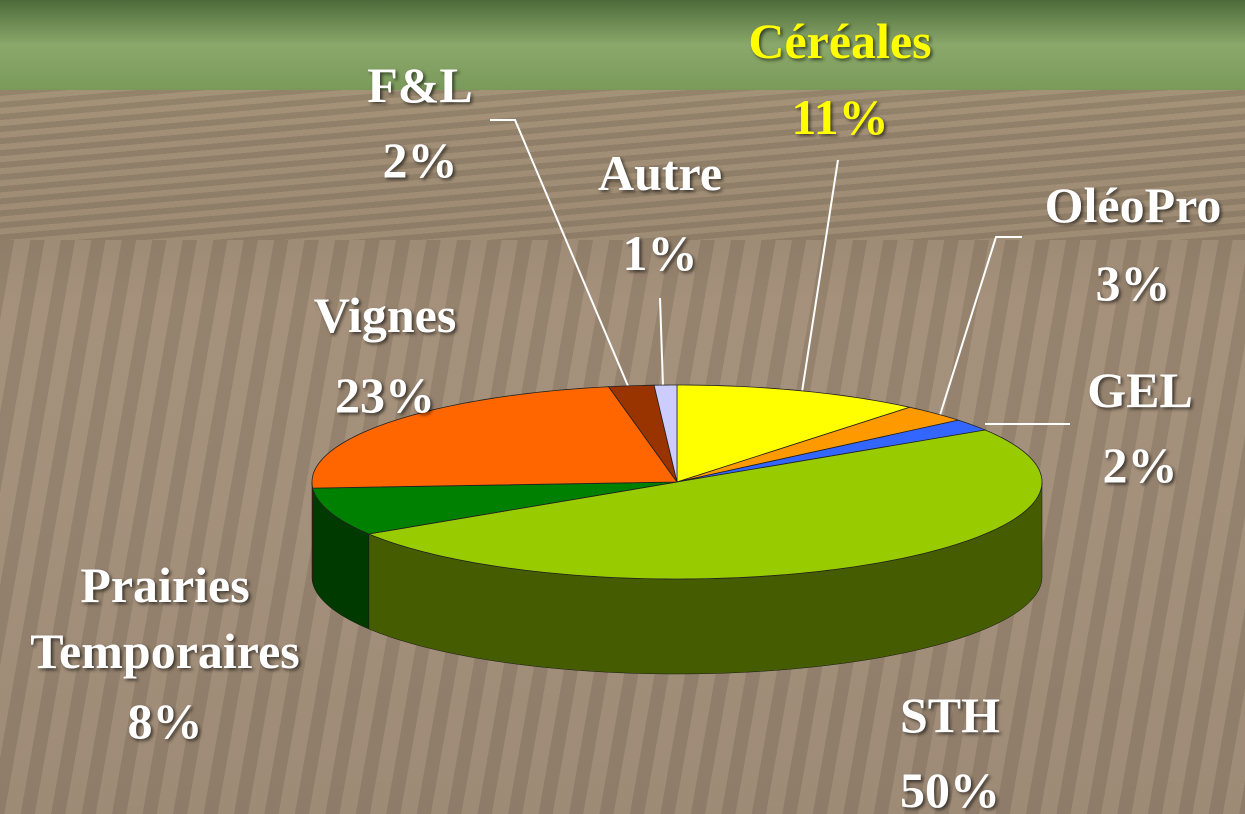 Image resolution: width=1245 pixels, height=814 pixels. Describe the element at coordinates (840, 41) in the screenshot. I see `category-label: Céréales` at that location.